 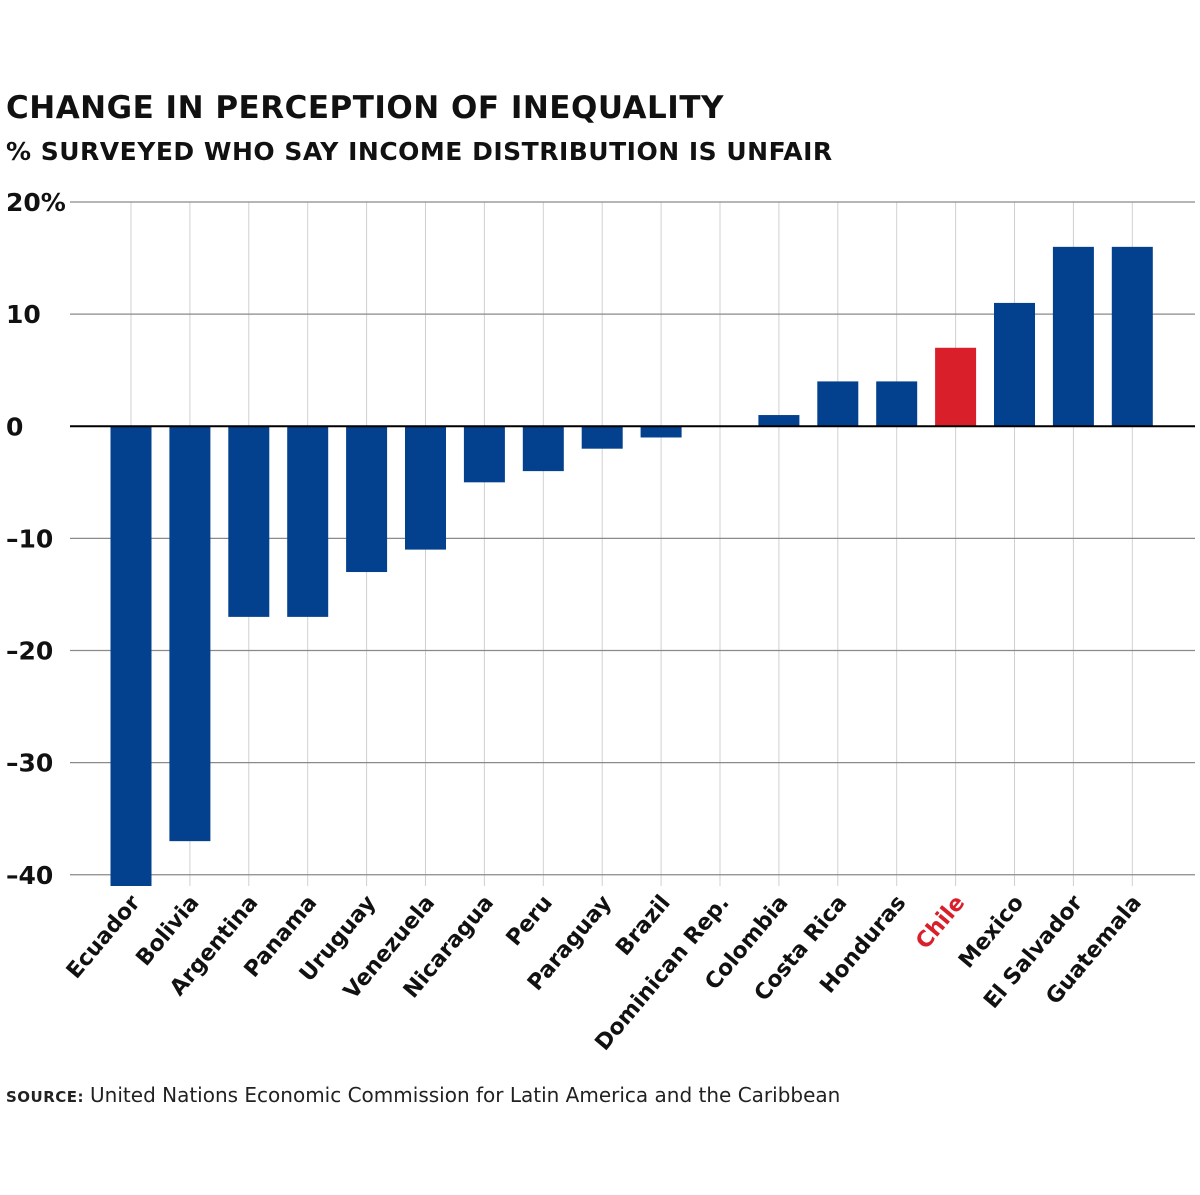 What do you see at coordinates (543, 449) in the screenshot?
I see `bar-peru` at bounding box center [543, 449].